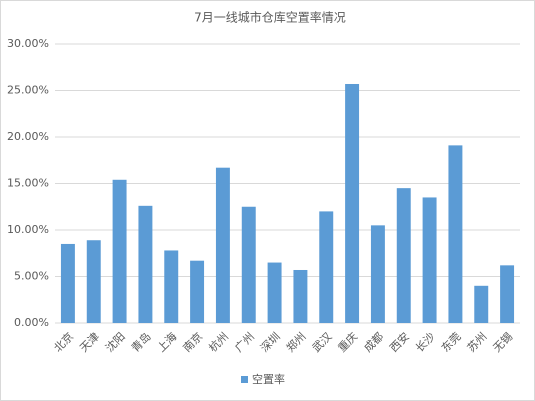 Image resolution: width=535 pixels, height=401 pixels. What do you see at coordinates (28, 136) in the screenshot?
I see `y-tick-label: 20.00%` at bounding box center [28, 136].